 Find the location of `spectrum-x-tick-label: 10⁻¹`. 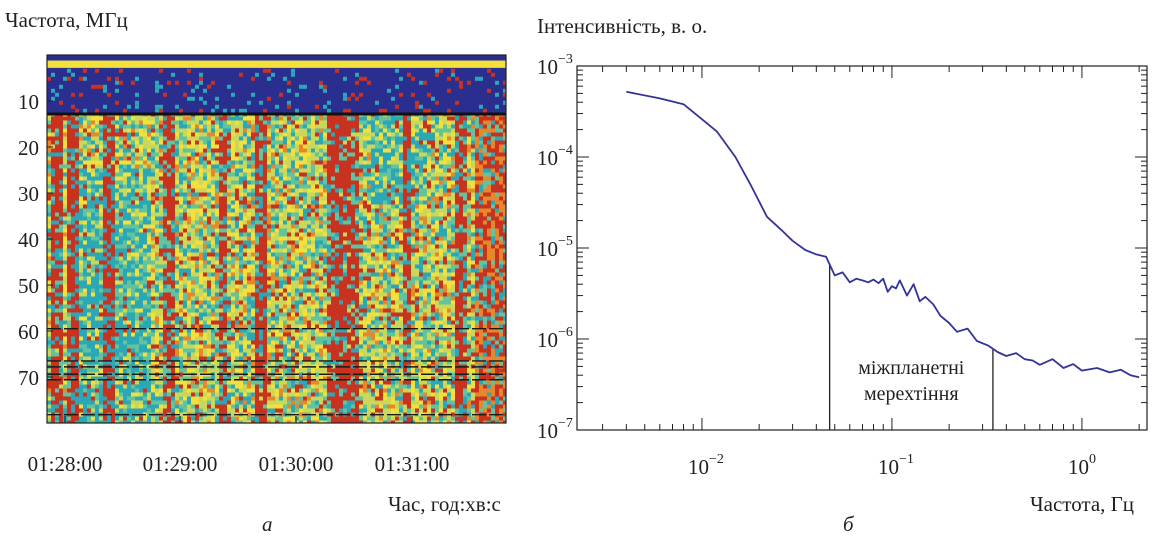

spectrum-x-tick-label: 10⁻¹ is located at coordinates (896, 465).